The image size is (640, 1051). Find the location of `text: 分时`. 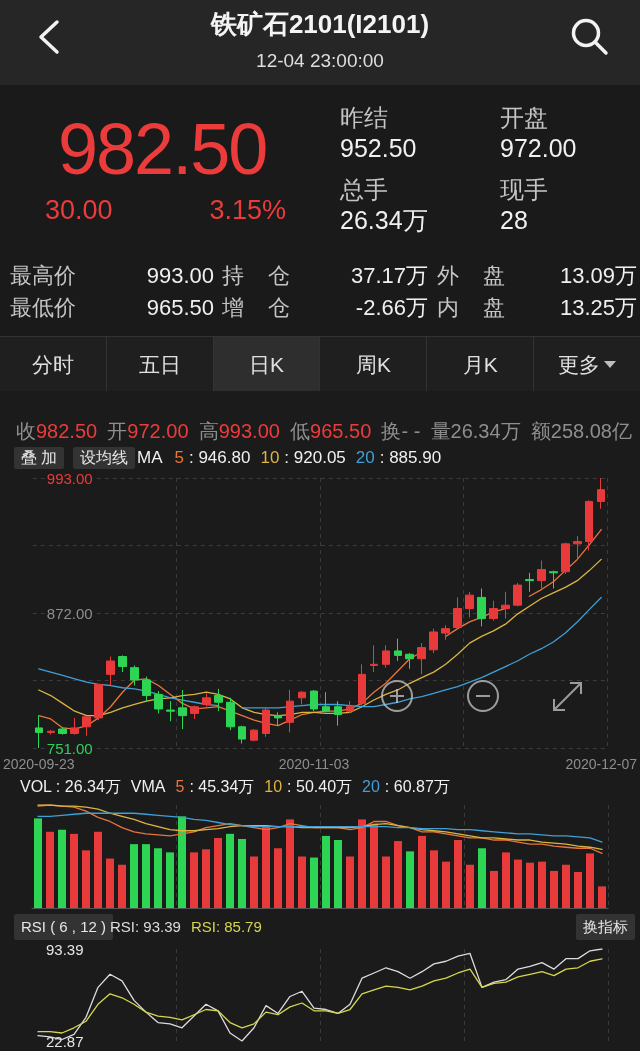

text: 分时 is located at coordinates (52, 364).